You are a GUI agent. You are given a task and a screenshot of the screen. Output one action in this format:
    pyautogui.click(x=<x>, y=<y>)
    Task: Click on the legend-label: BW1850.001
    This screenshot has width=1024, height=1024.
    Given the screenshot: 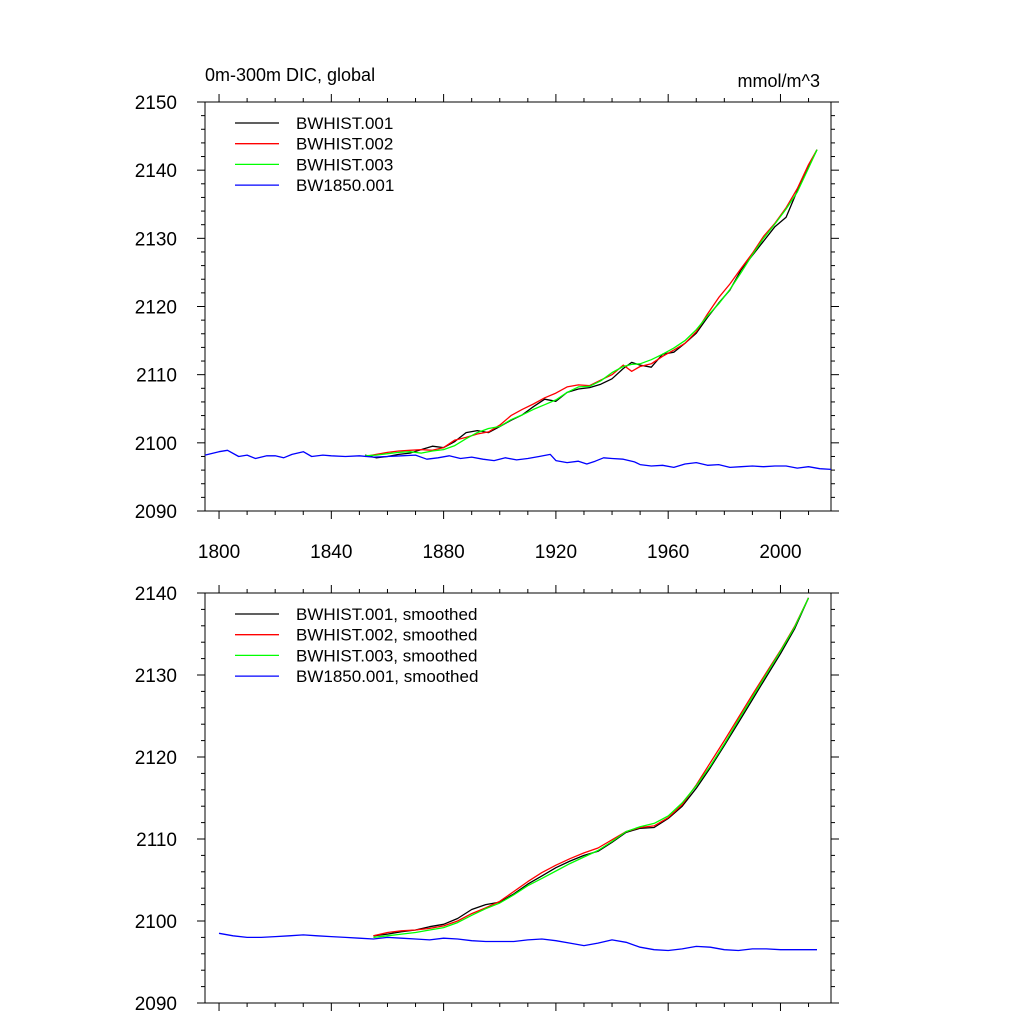 What is the action you would take?
    pyautogui.click(x=345, y=185)
    